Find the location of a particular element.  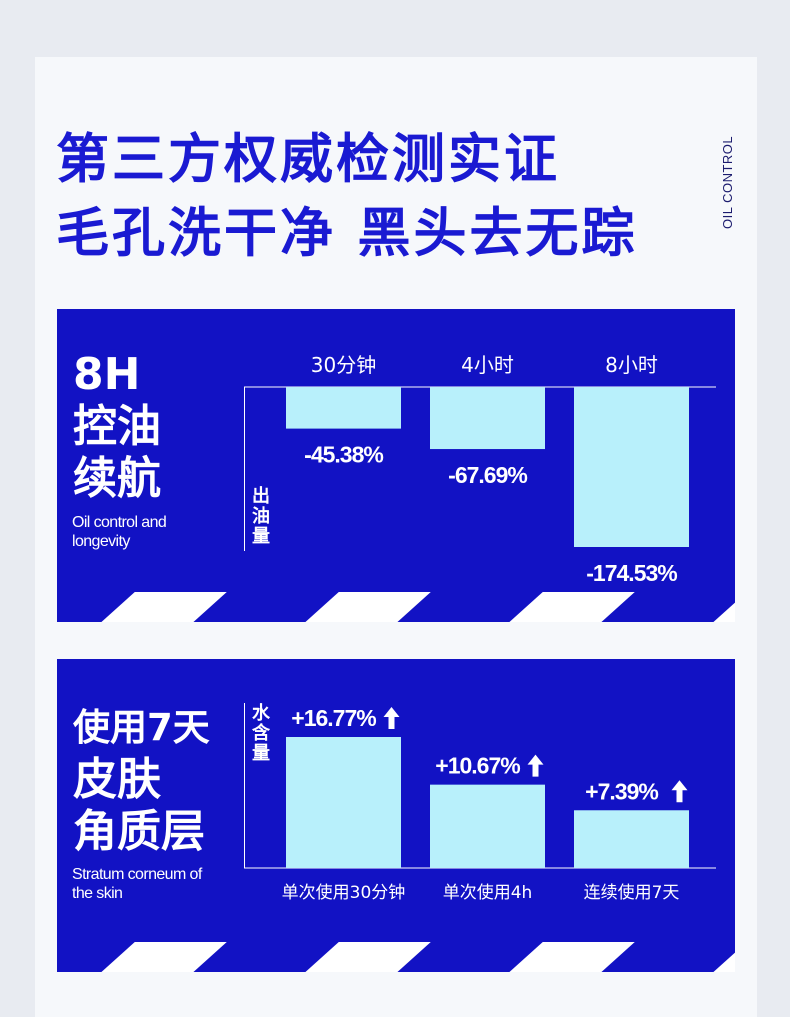

panel-subtitle: Oil control and longevity is located at coordinates (119, 532).